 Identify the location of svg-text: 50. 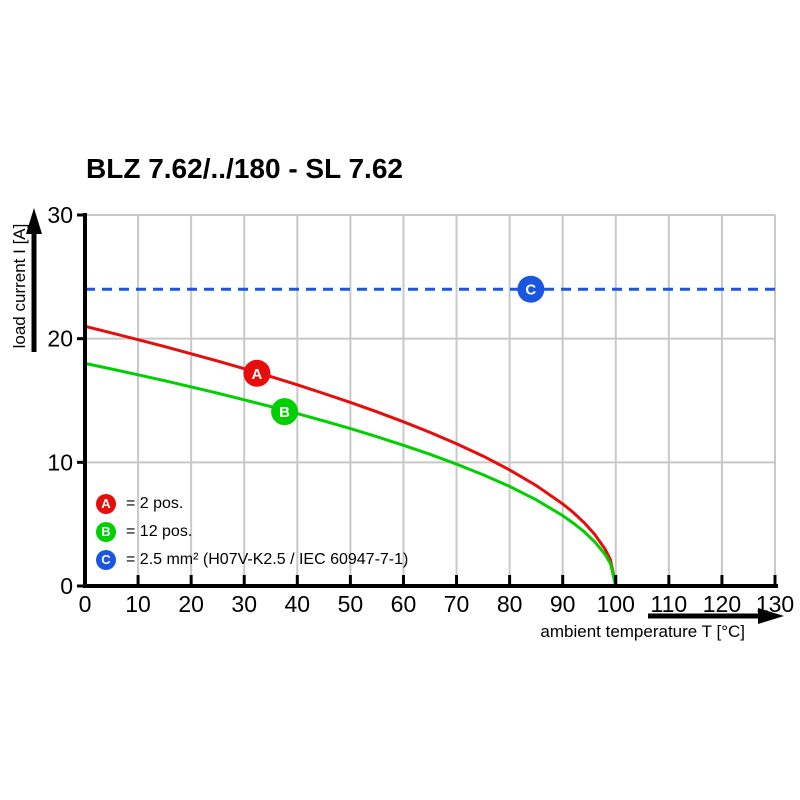
(351, 604).